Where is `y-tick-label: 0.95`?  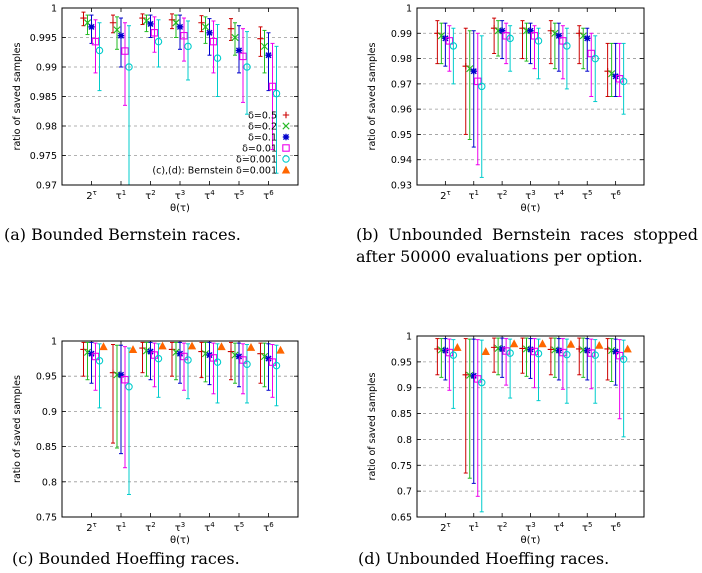 y-tick-label: 0.95 is located at coordinates (46, 377).